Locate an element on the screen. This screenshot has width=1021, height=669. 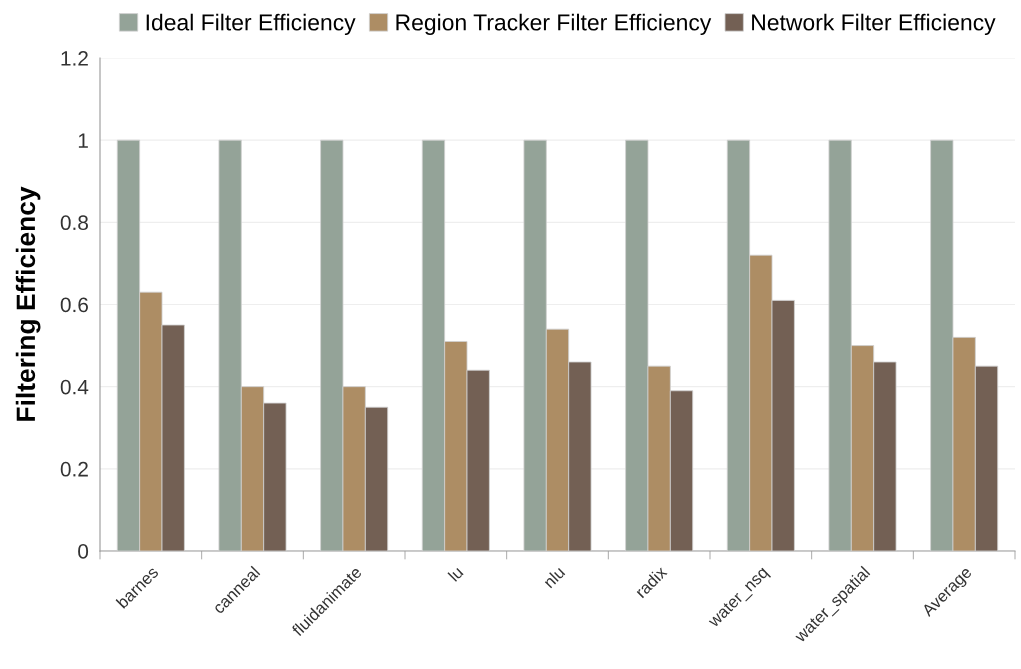
y-tick-label: 0.4 is located at coordinates (74, 387).